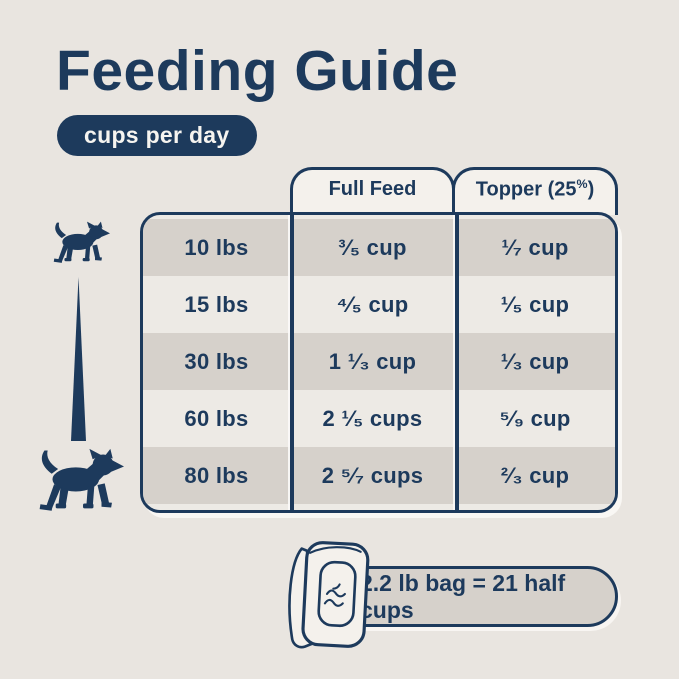 The height and width of the screenshot is (679, 679). I want to click on full-feed-cell: 2 ¹⁄₅ cups, so click(372, 418).